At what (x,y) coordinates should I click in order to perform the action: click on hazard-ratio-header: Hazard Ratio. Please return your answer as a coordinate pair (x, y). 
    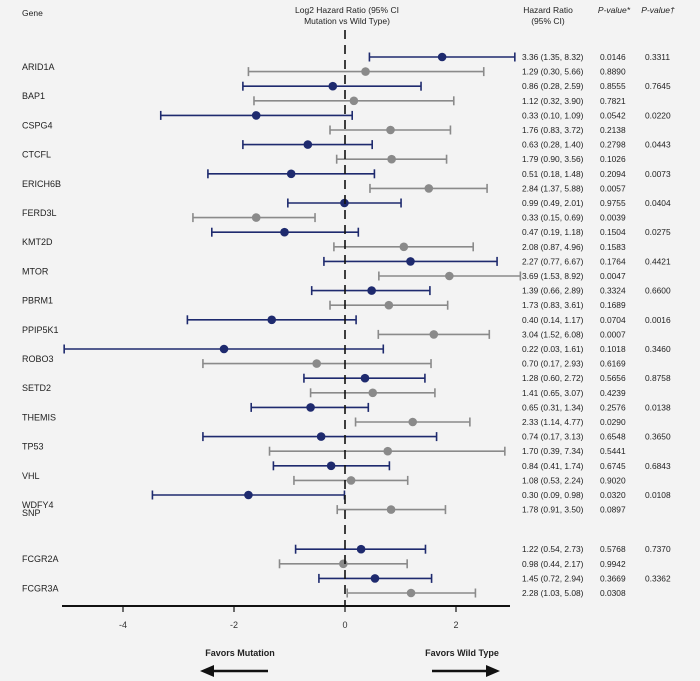
    Looking at the image, I should click on (548, 10).